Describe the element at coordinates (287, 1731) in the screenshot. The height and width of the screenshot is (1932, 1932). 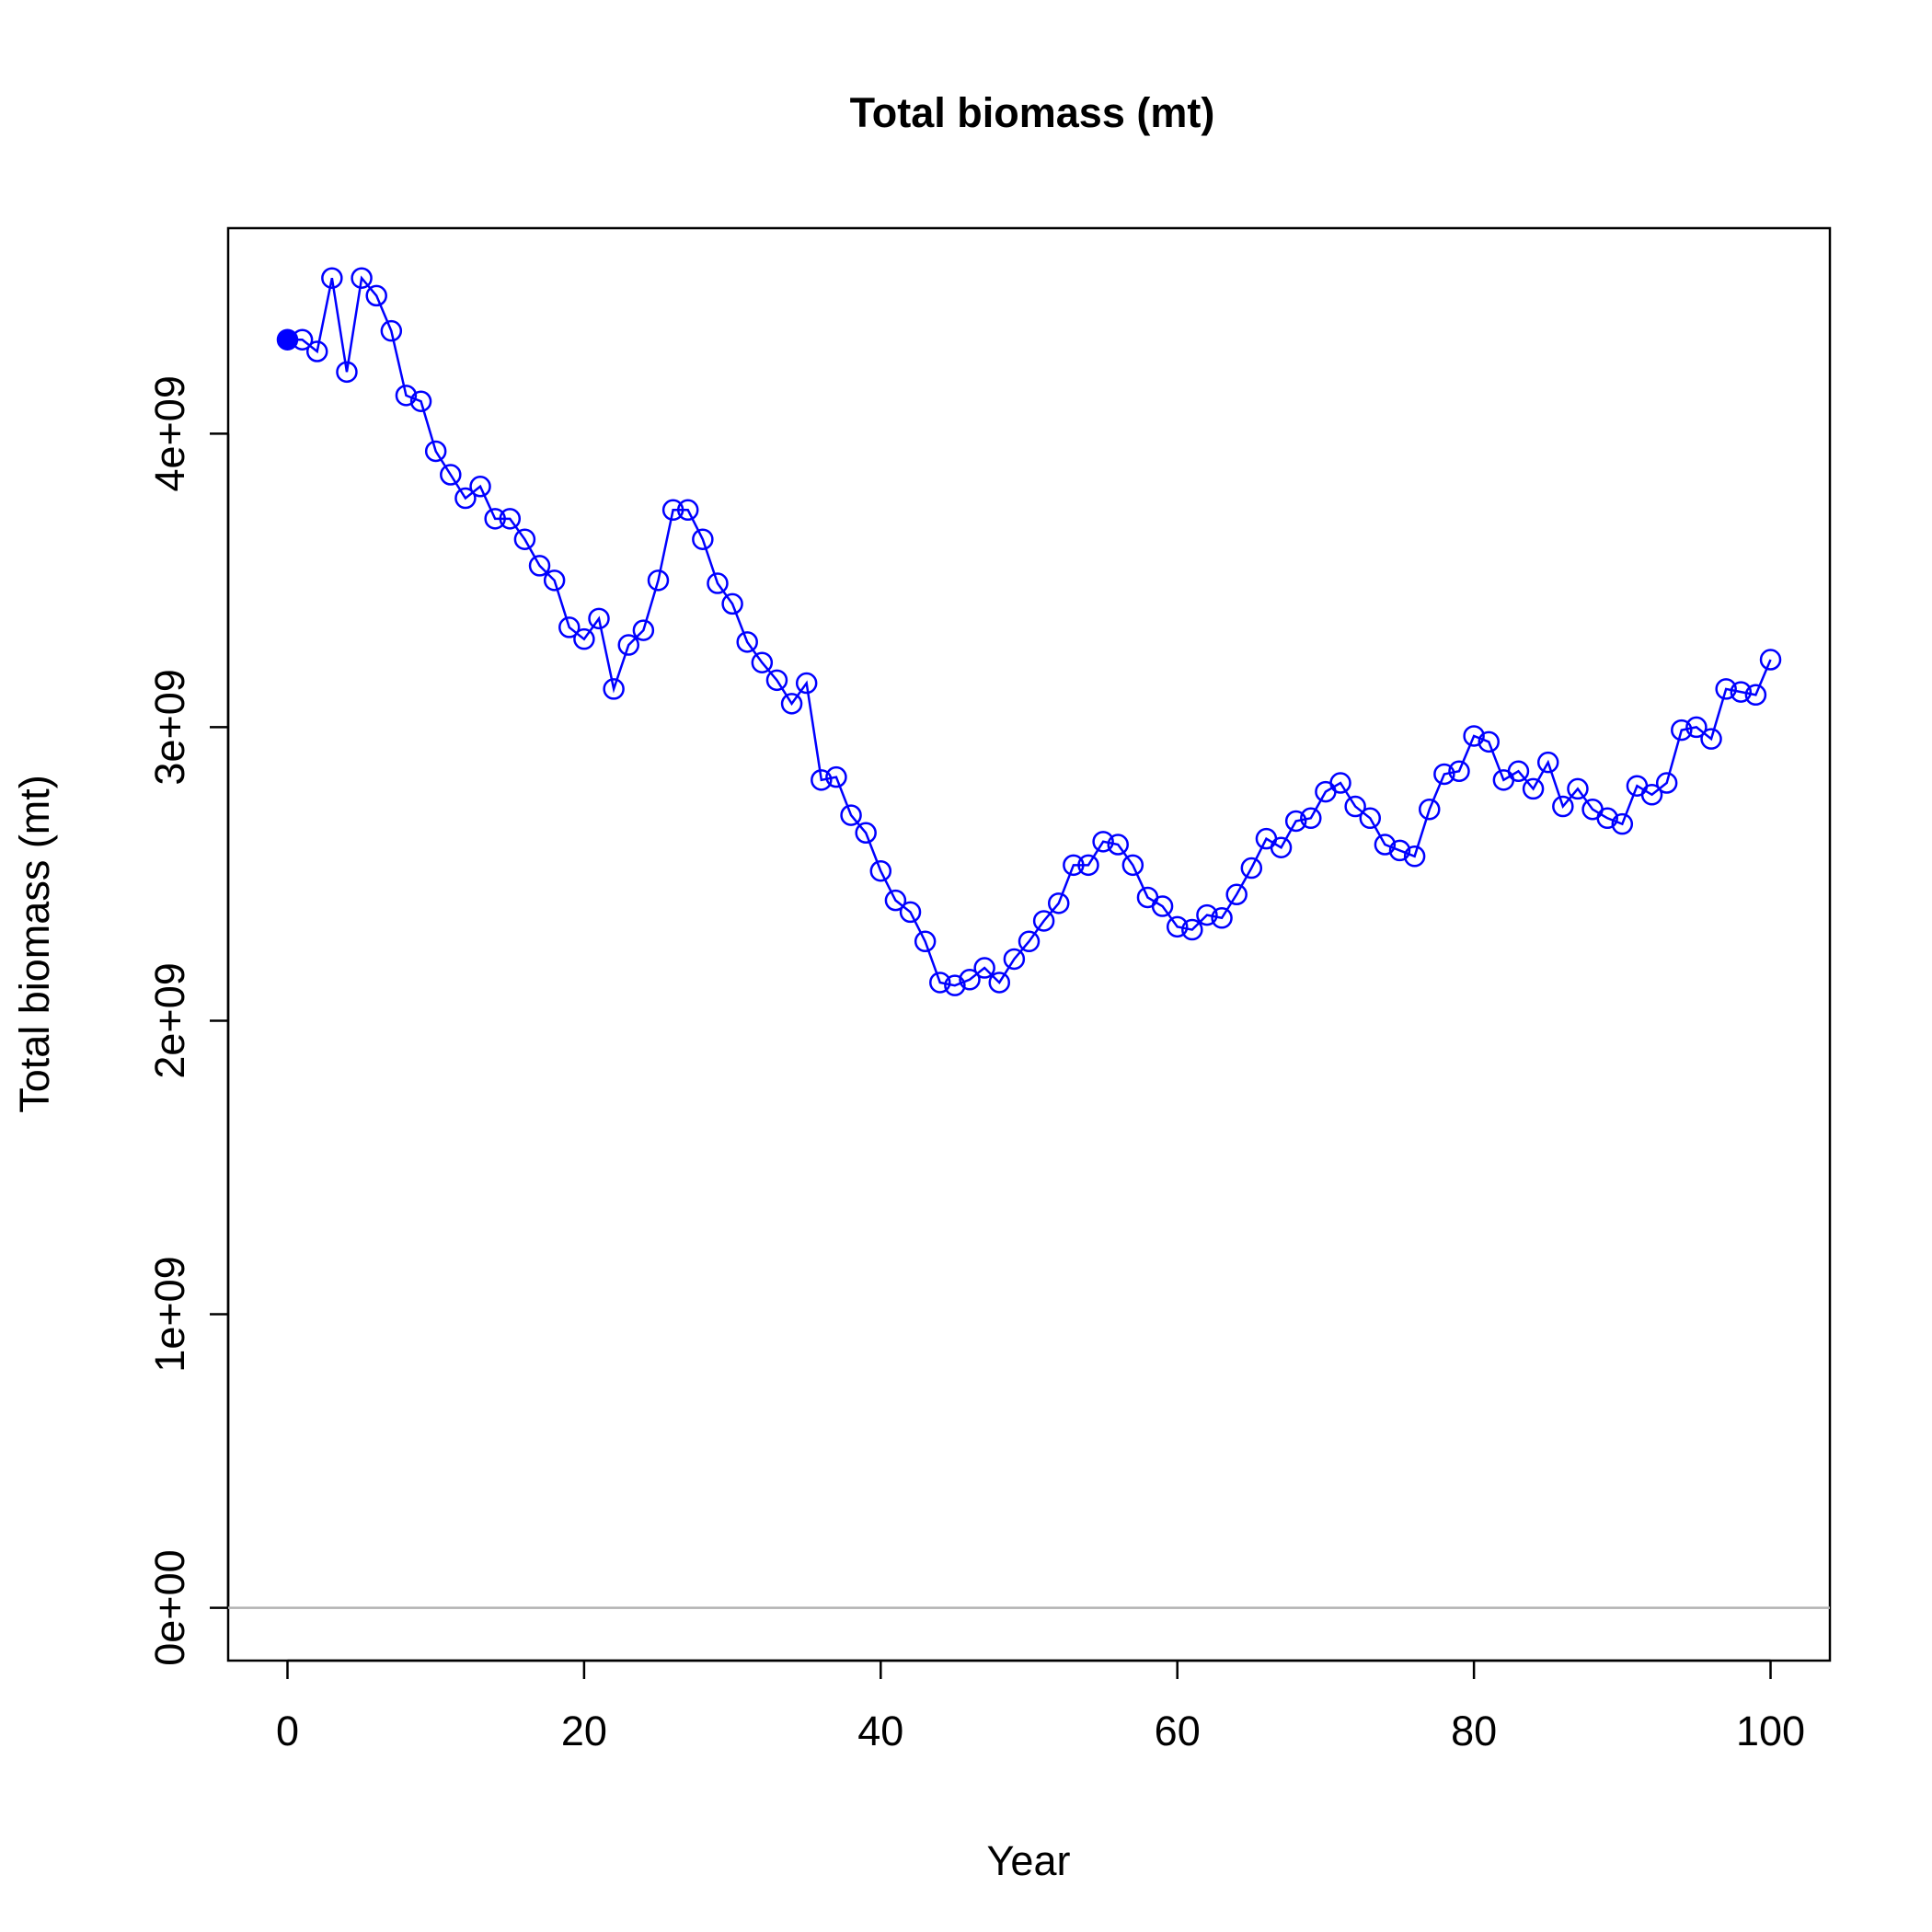
I see `x-tick-label: 0` at that location.